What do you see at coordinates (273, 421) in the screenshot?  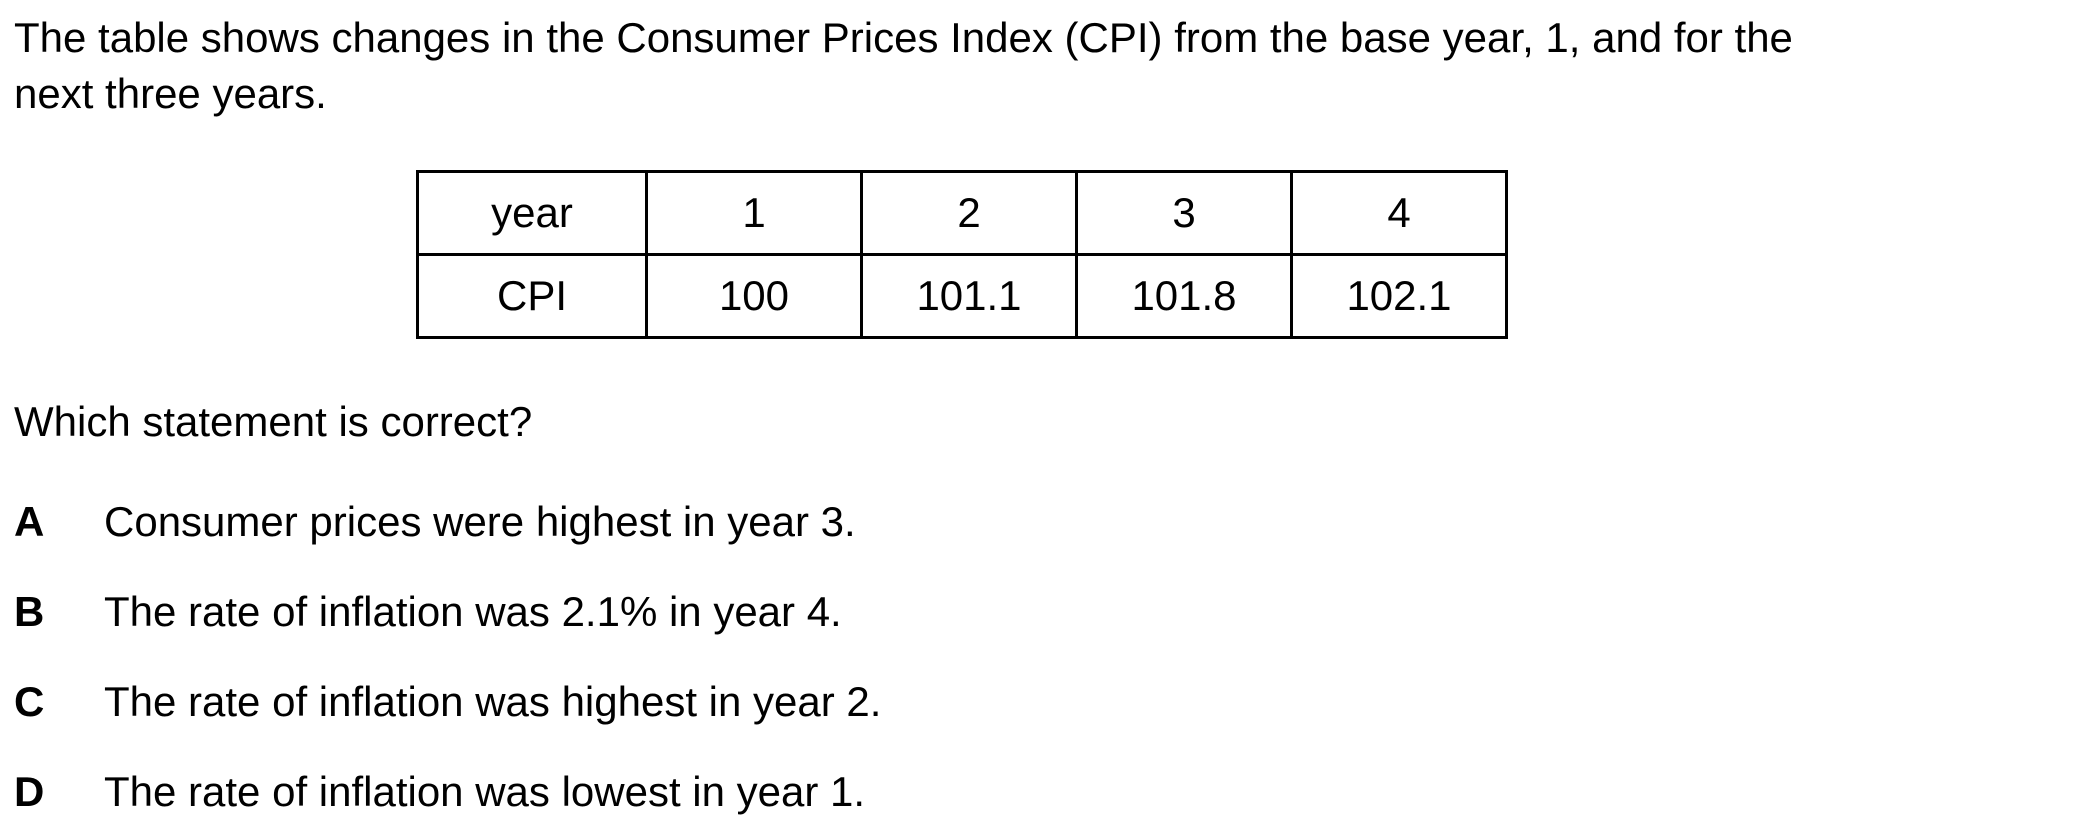 I see `question-text: Which statement is correct?` at bounding box center [273, 421].